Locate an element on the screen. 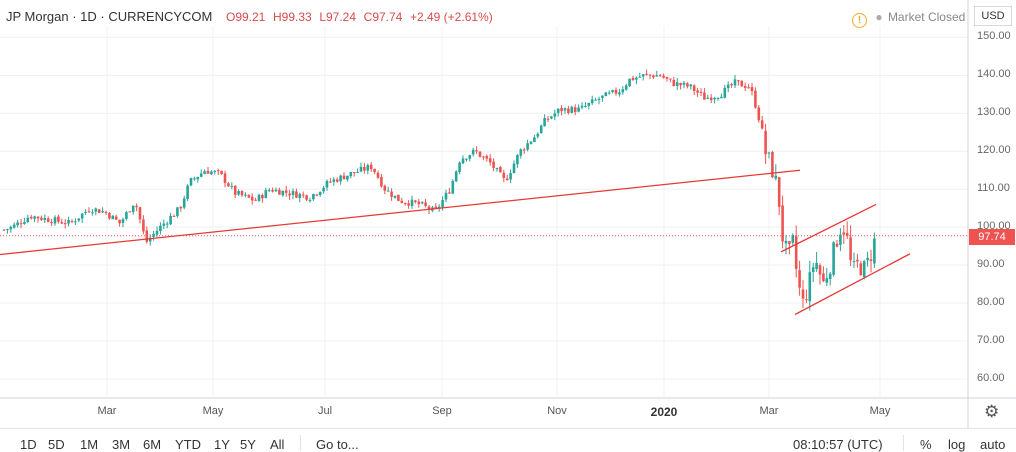  market-status: ! ● Market Closed is located at coordinates (908, 19).